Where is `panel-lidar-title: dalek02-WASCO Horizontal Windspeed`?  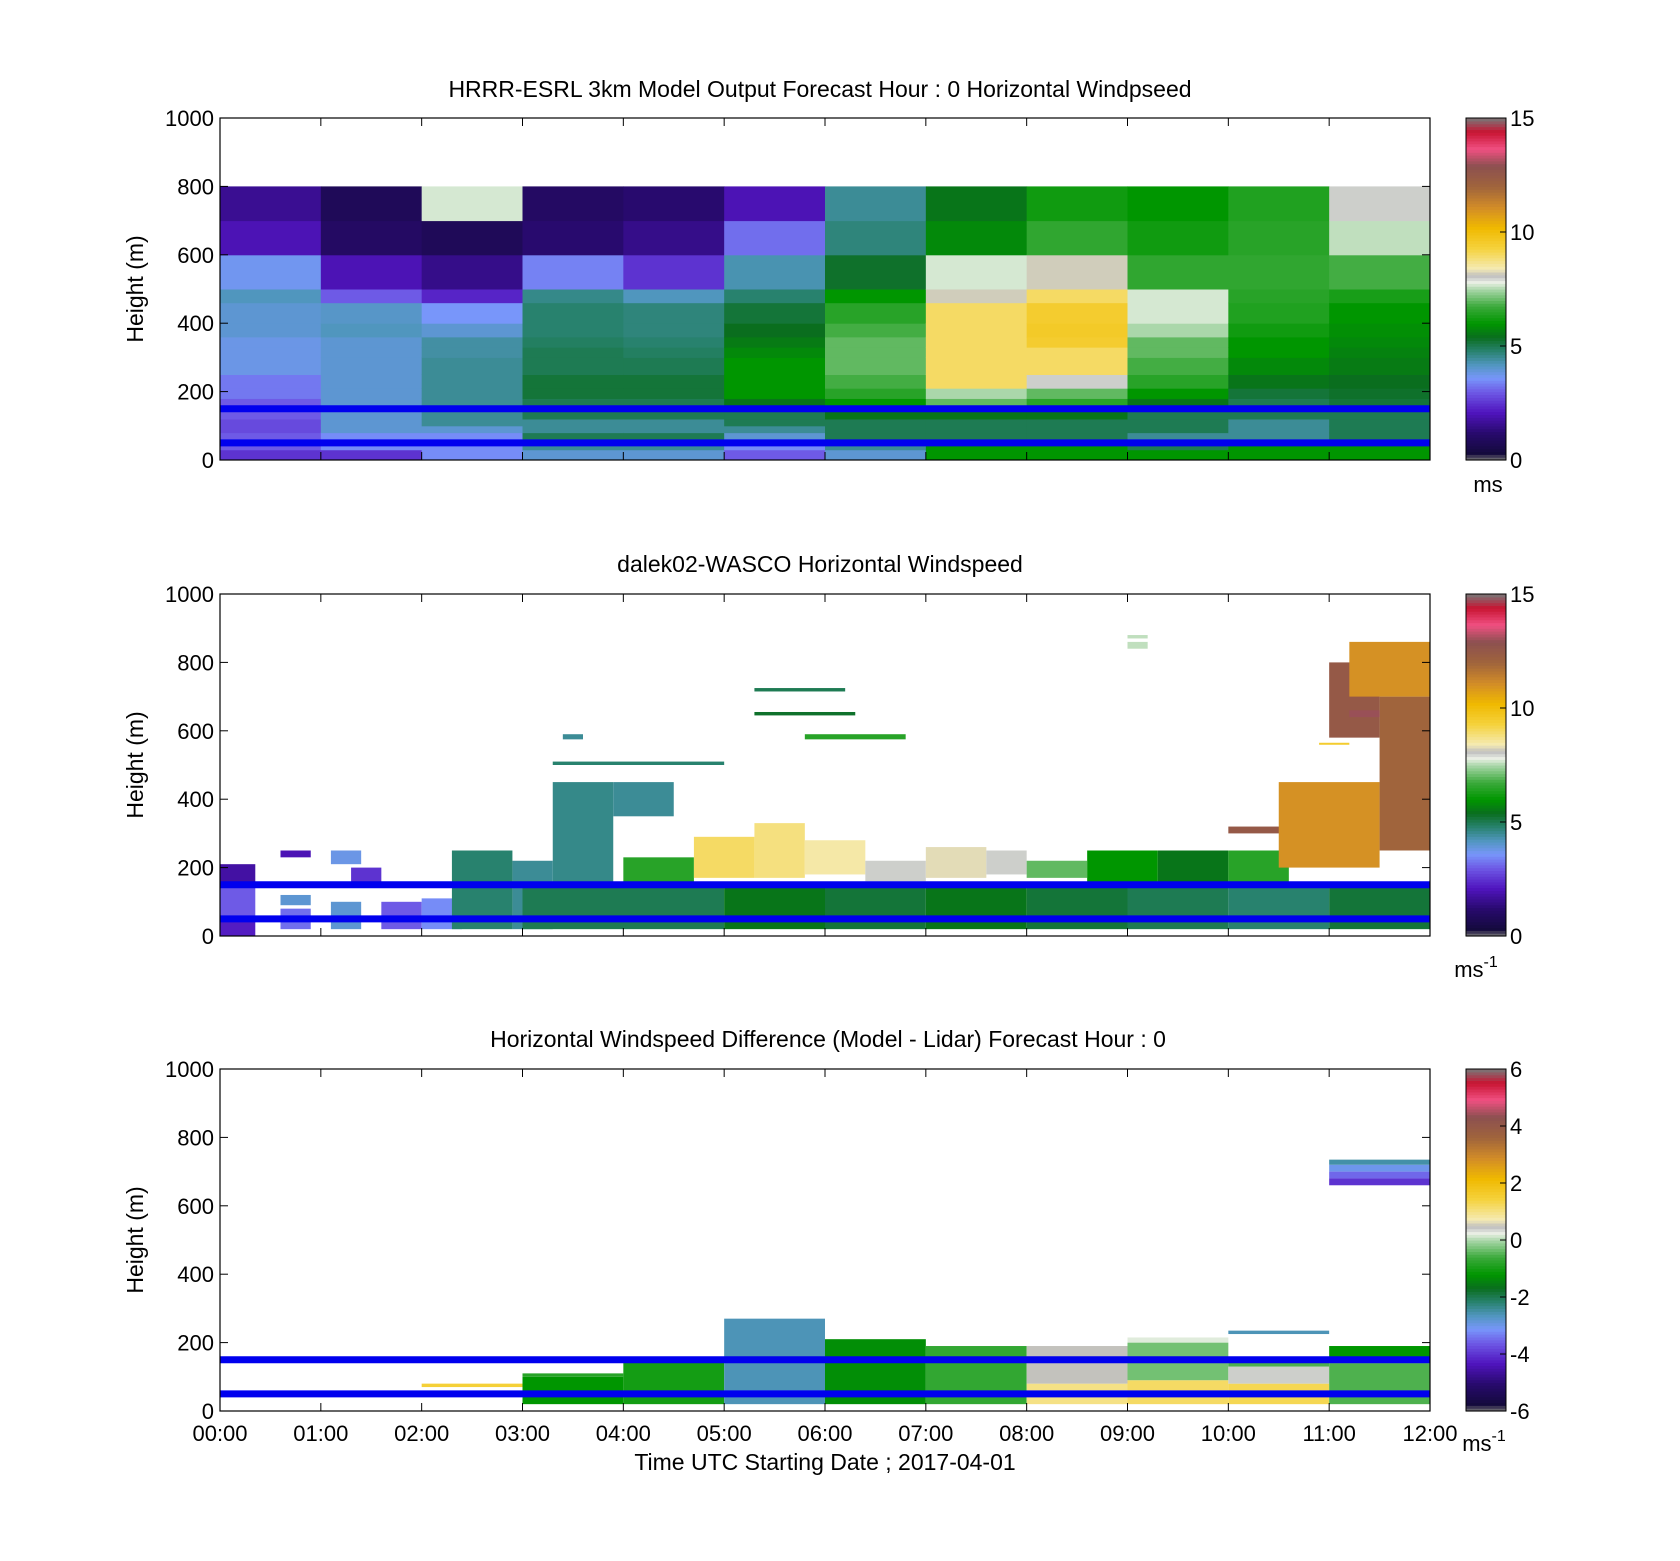
panel-lidar-title: dalek02-WASCO Horizontal Windspeed is located at coordinates (820, 564).